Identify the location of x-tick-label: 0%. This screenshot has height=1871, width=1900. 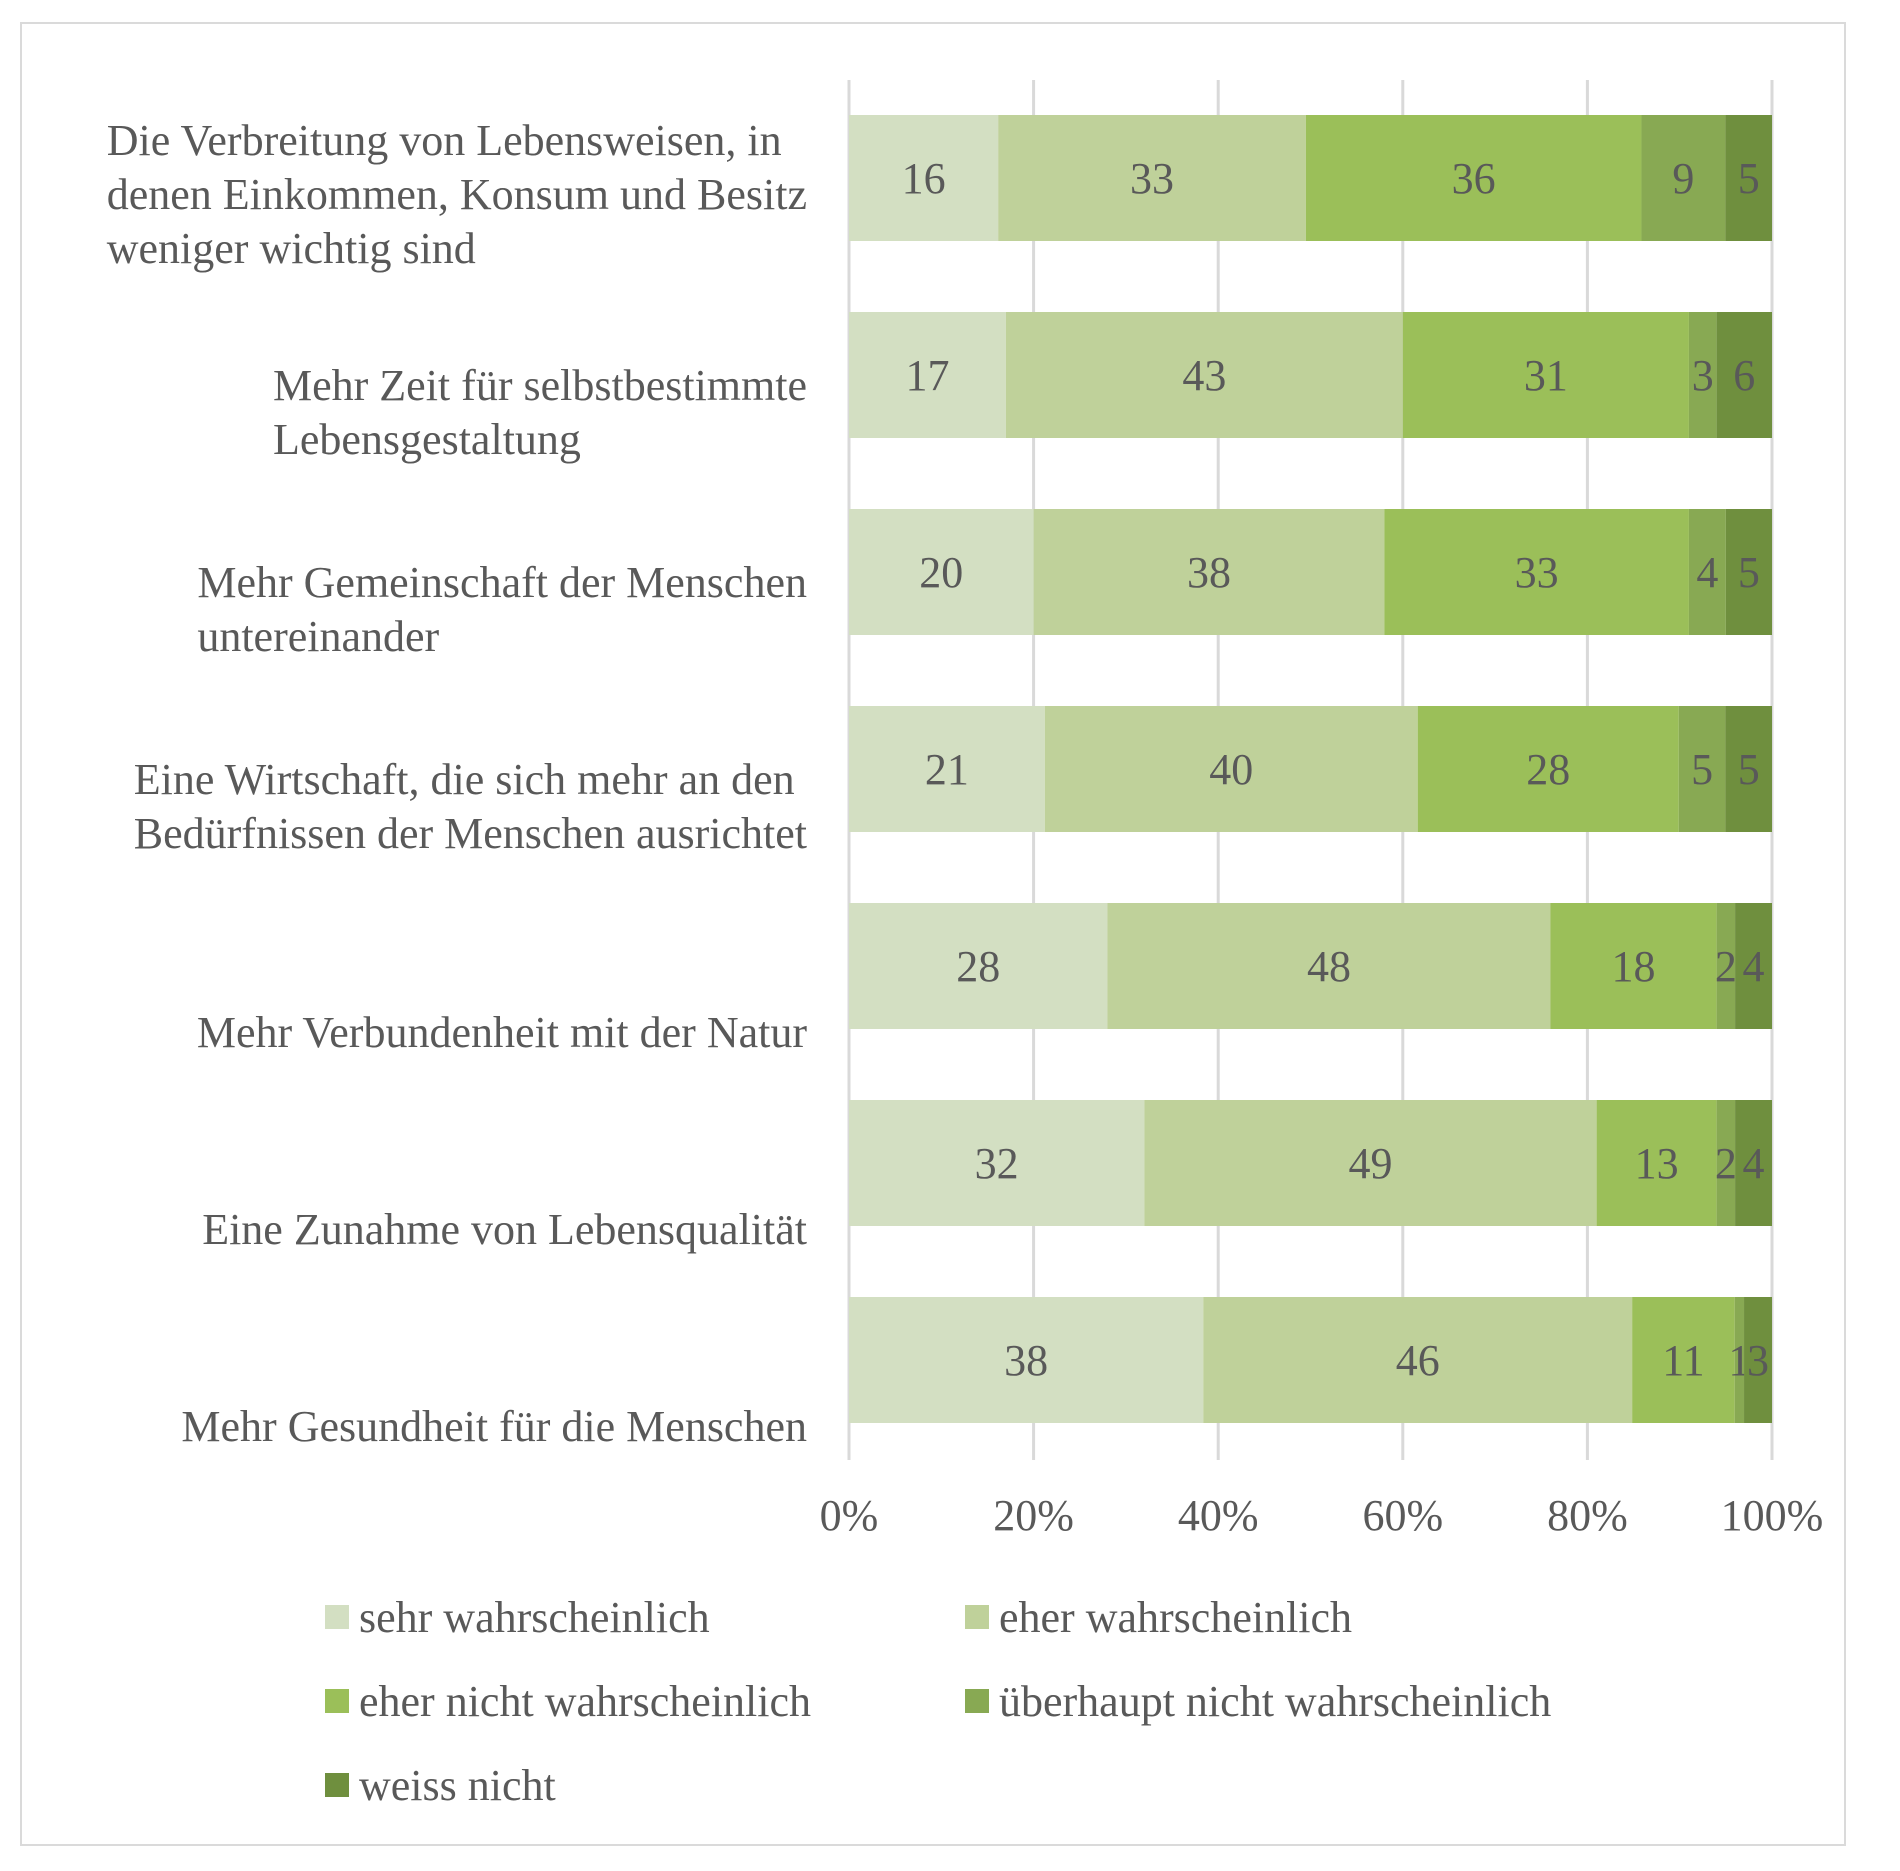
(849, 1515).